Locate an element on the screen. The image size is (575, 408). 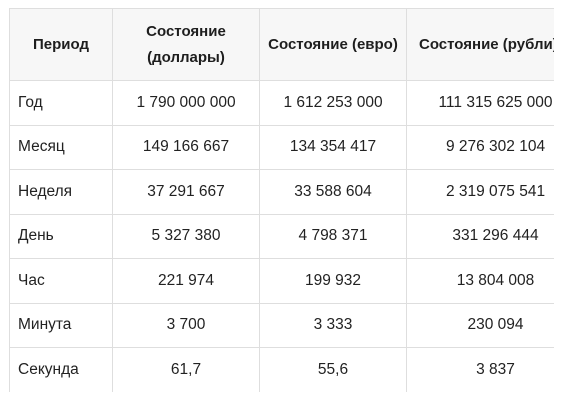
header-eur: Состояние (евро) is located at coordinates (333, 44).